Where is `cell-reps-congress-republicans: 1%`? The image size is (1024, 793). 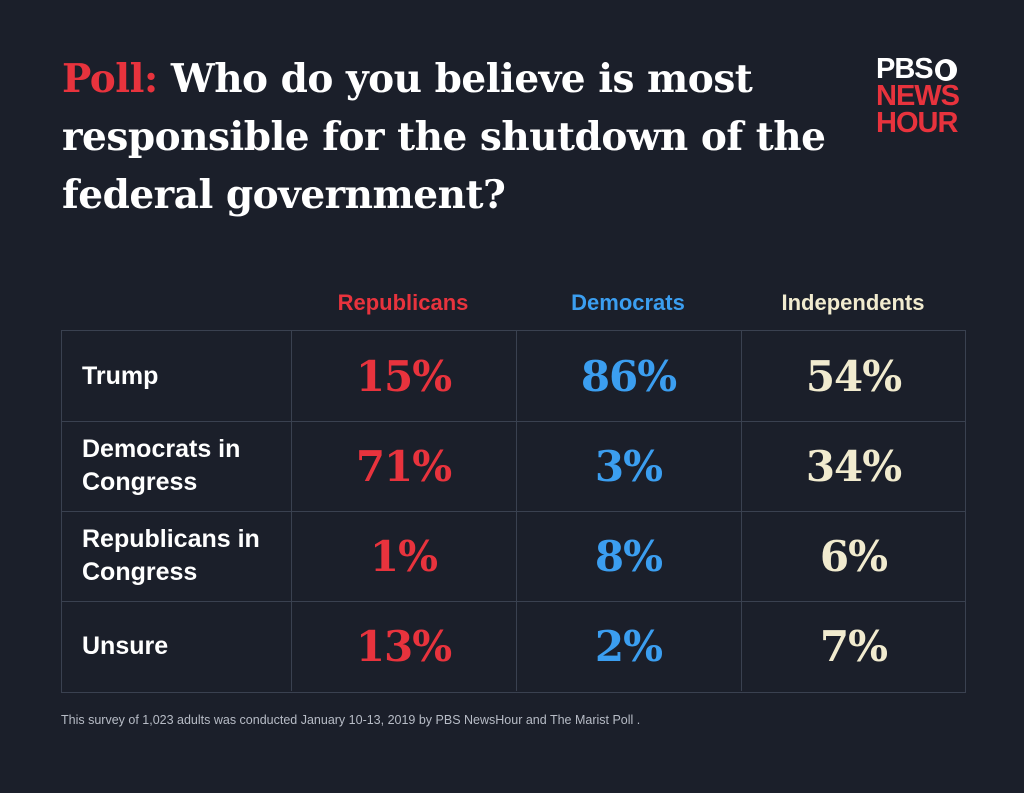
cell-reps-congress-republicans: 1% is located at coordinates (403, 556).